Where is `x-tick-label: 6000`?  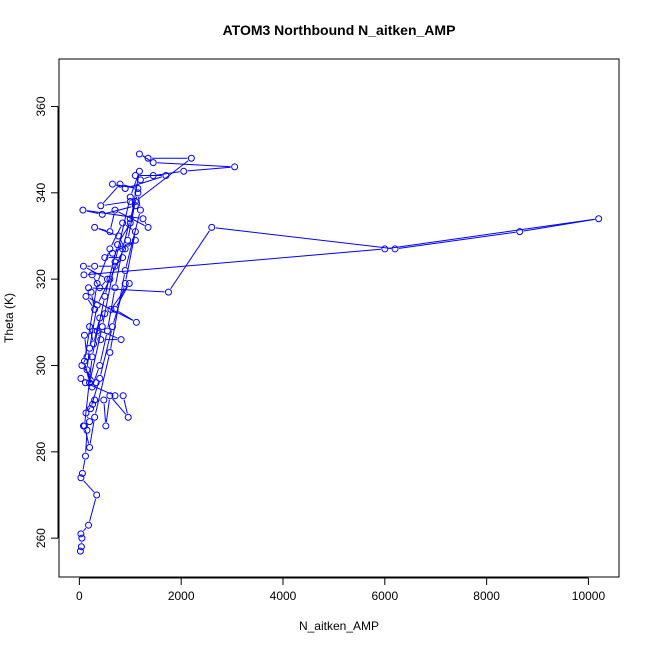
x-tick-label: 6000 is located at coordinates (384, 596).